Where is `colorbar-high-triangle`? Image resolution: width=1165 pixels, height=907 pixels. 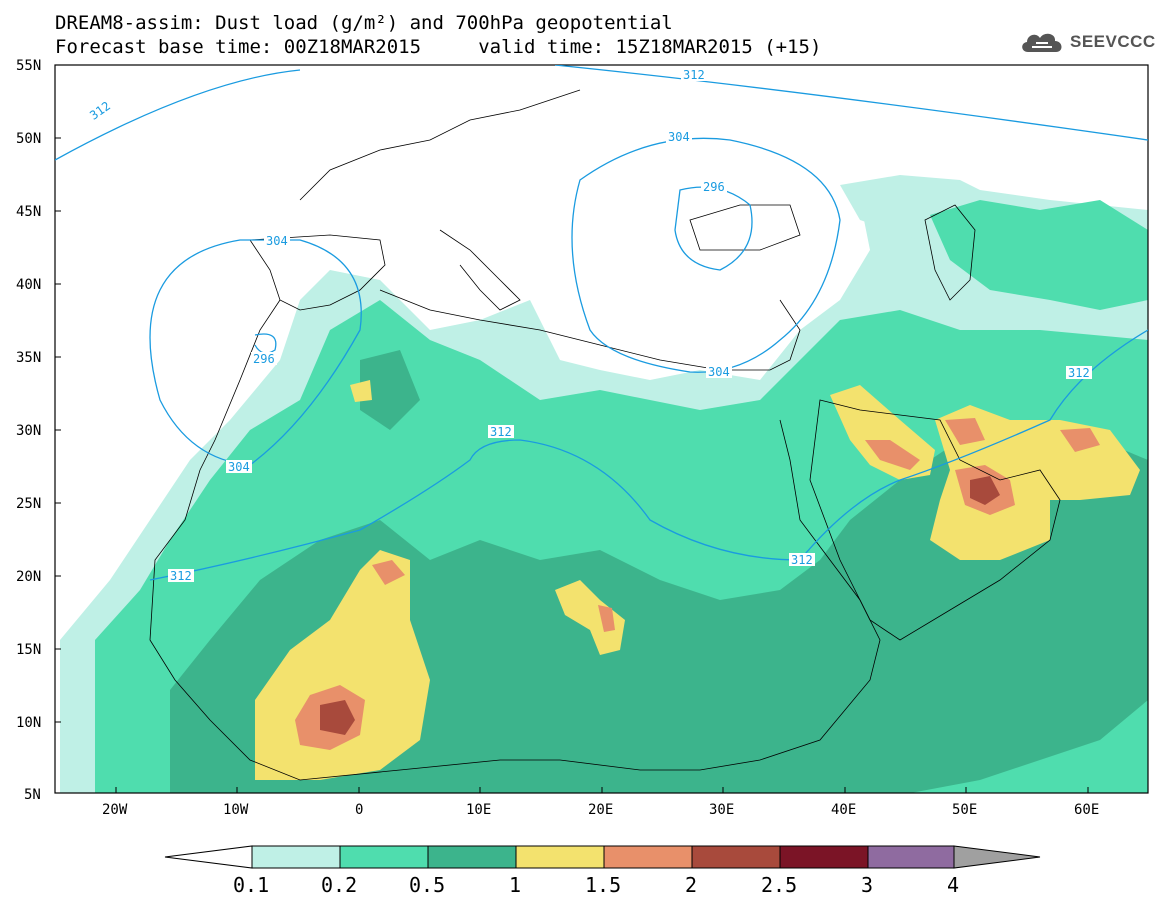 colorbar-high-triangle is located at coordinates (997, 857).